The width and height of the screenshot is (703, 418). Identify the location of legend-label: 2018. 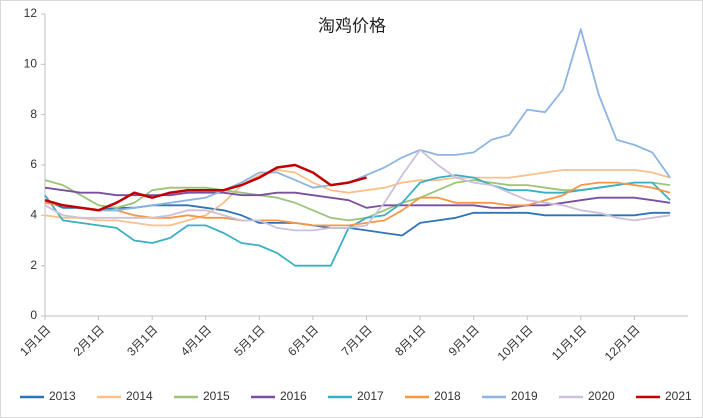
(447, 396).